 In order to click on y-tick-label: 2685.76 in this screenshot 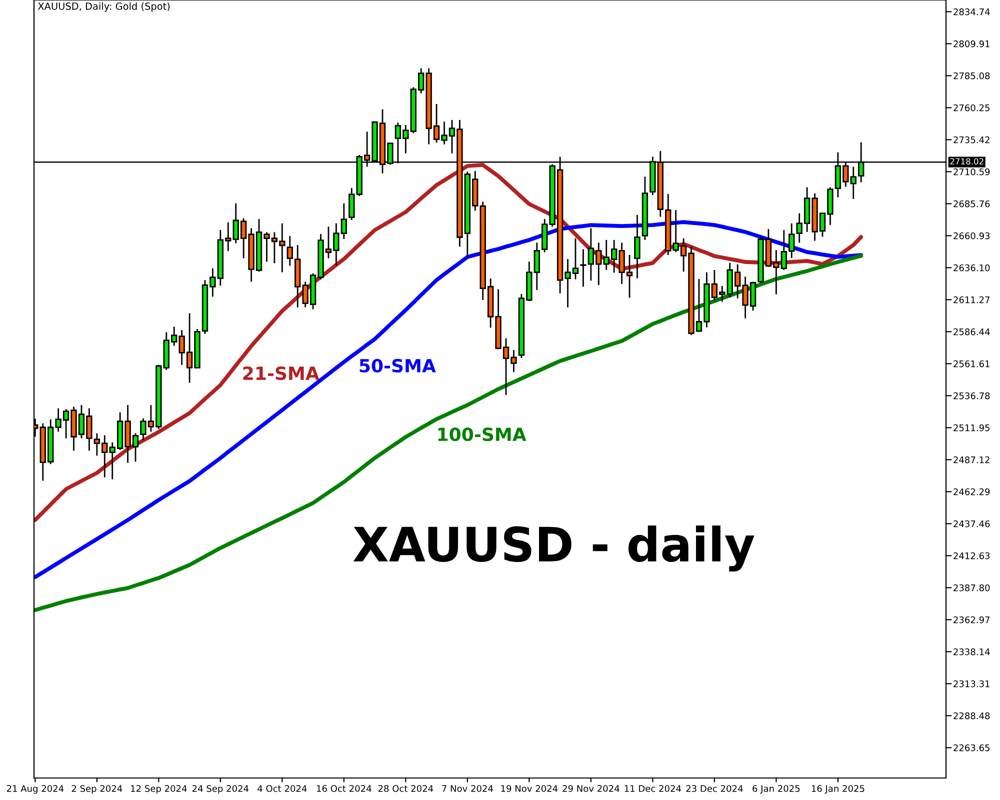, I will do `click(972, 204)`.